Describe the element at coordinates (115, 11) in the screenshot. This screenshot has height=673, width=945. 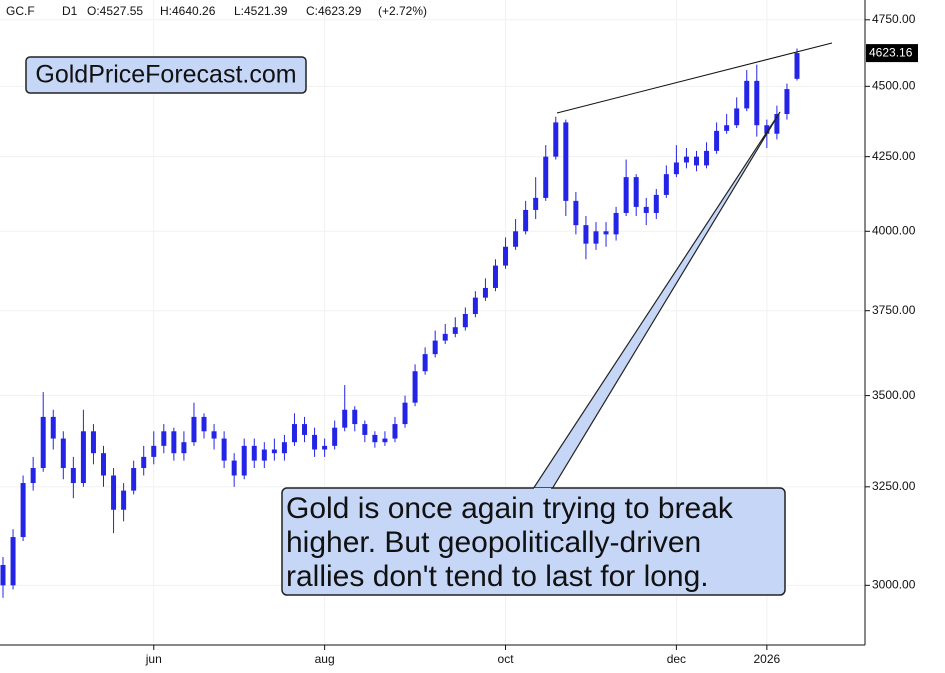
I see `open-label: O:4527.55` at that location.